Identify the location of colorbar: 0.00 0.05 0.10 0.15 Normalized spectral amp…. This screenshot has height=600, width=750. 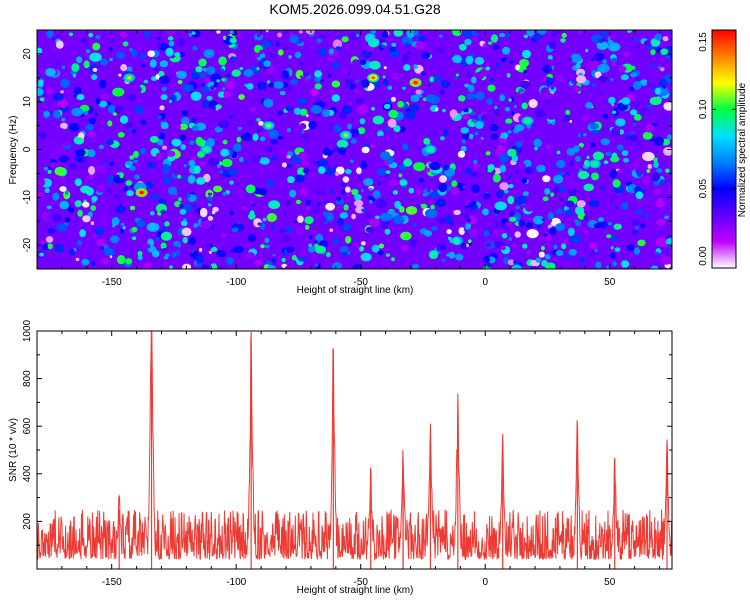
(723, 149).